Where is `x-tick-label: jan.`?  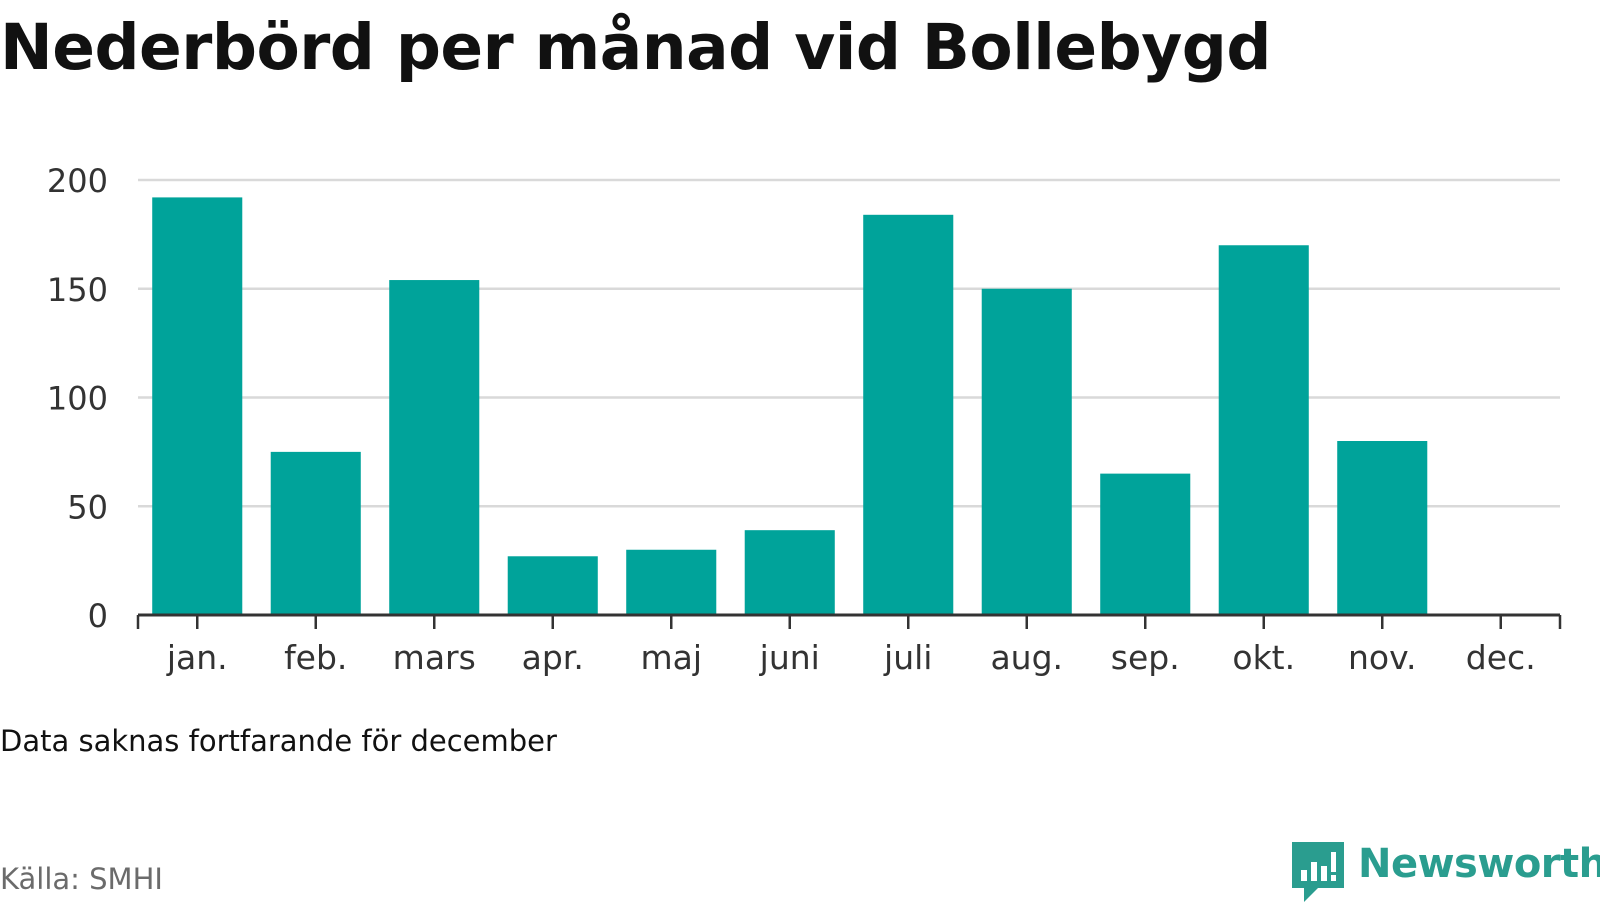 x-tick-label: jan. is located at coordinates (197, 657).